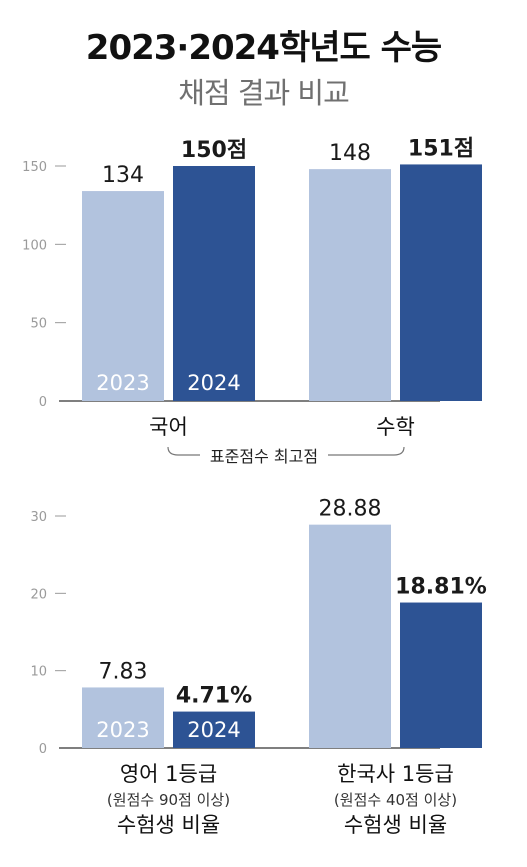 This screenshot has width=527, height=867. Describe the element at coordinates (350, 509) in the screenshot. I see `data-label: 28.88` at that location.